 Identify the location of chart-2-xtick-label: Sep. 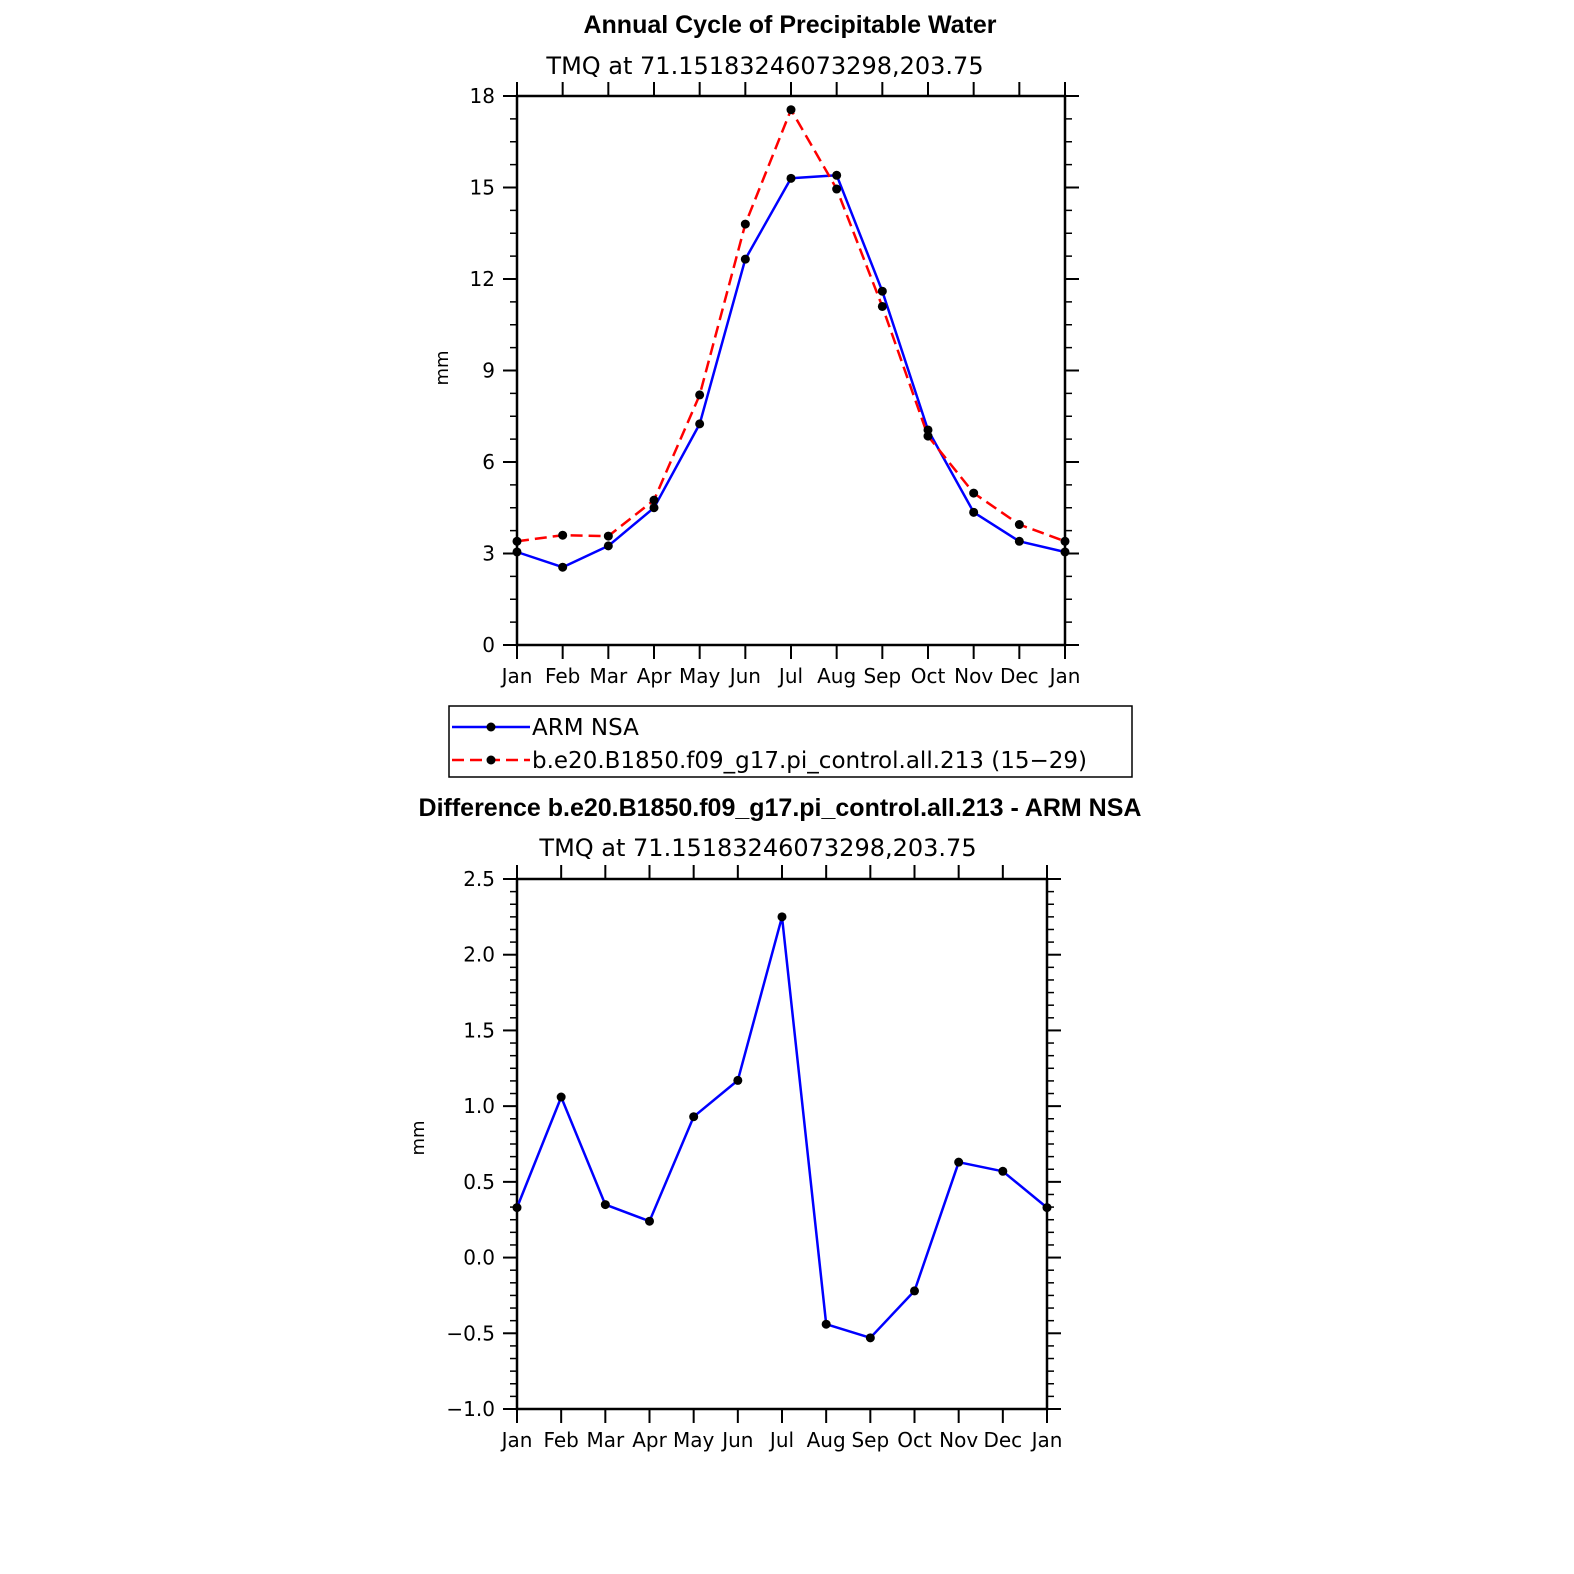
(870, 1440).